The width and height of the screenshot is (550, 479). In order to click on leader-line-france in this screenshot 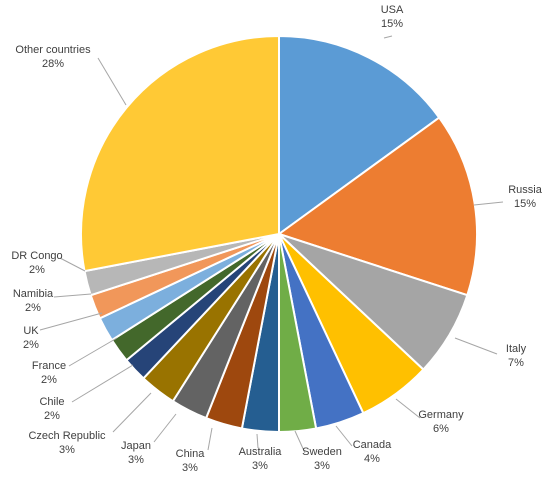, I will do `click(93, 352)`.